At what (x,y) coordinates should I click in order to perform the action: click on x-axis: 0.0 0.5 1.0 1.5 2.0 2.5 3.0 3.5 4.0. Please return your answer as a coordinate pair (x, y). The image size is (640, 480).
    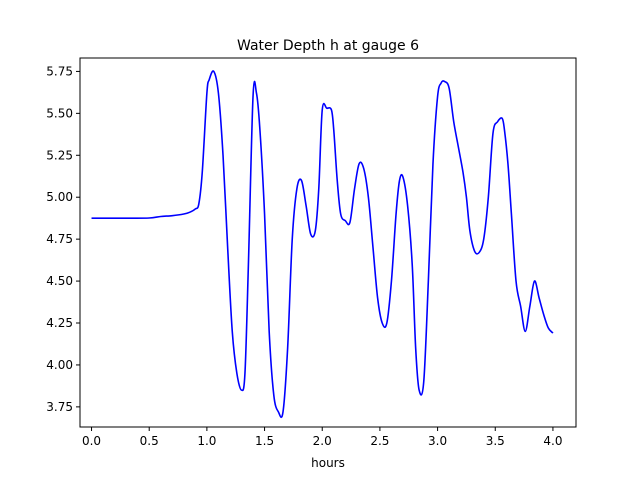
    Looking at the image, I should click on (322, 437).